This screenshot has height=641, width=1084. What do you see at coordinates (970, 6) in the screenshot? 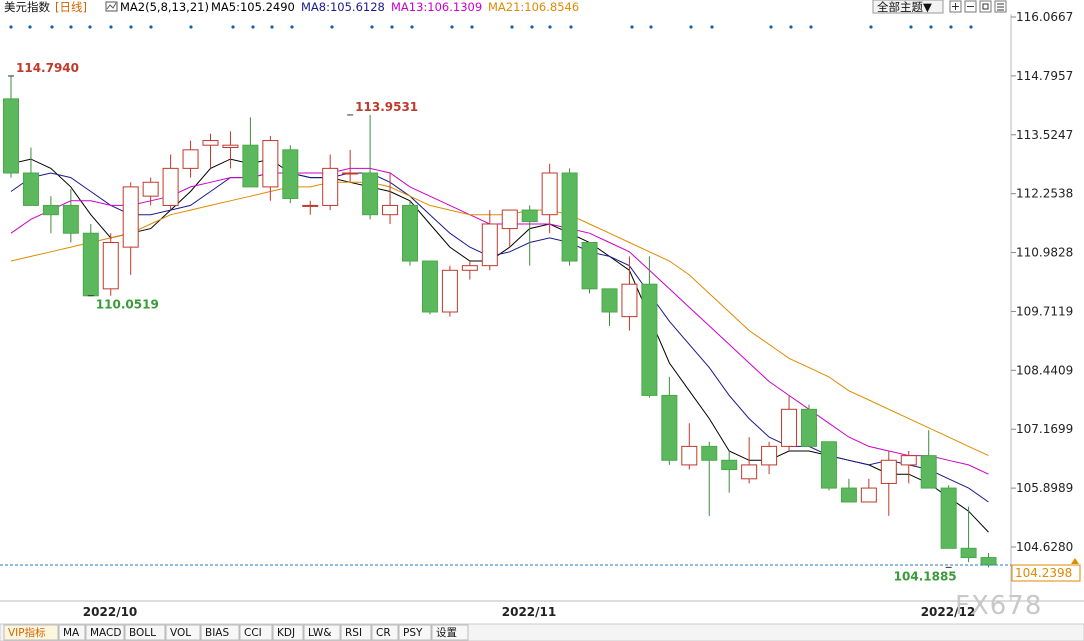
I see `zoom-out-icon` at bounding box center [970, 6].